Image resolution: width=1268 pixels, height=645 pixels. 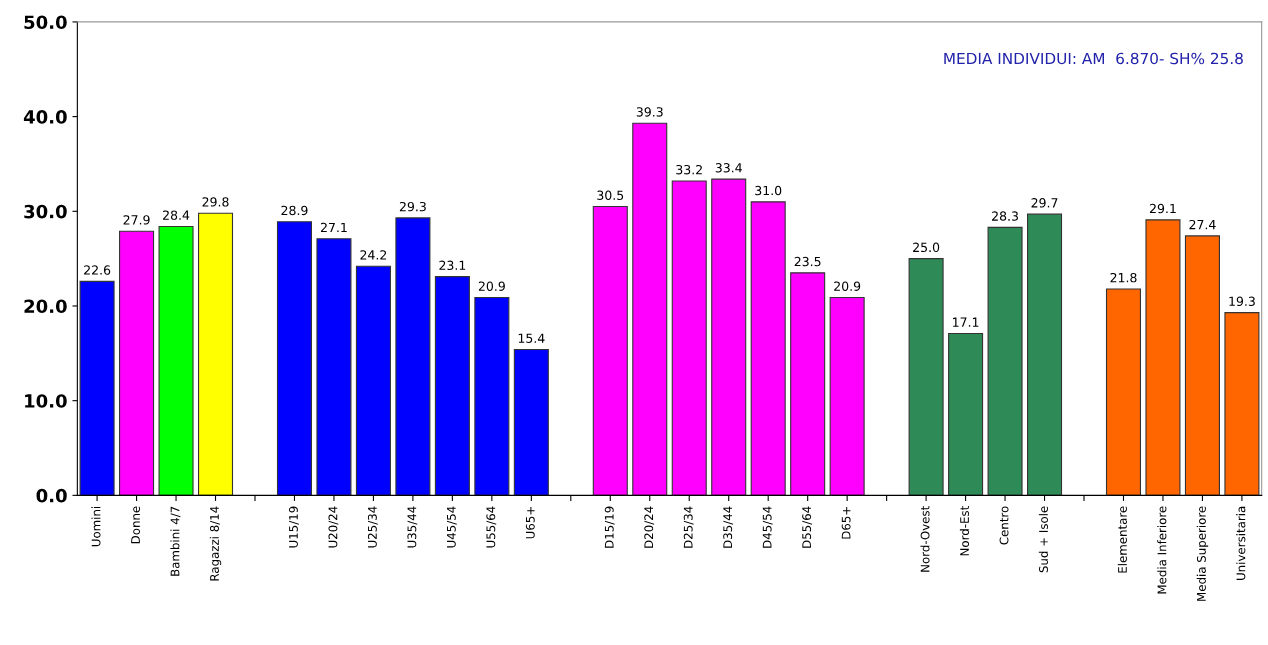 I want to click on x-tick-label: Bambini 4/7, so click(x=175, y=541).